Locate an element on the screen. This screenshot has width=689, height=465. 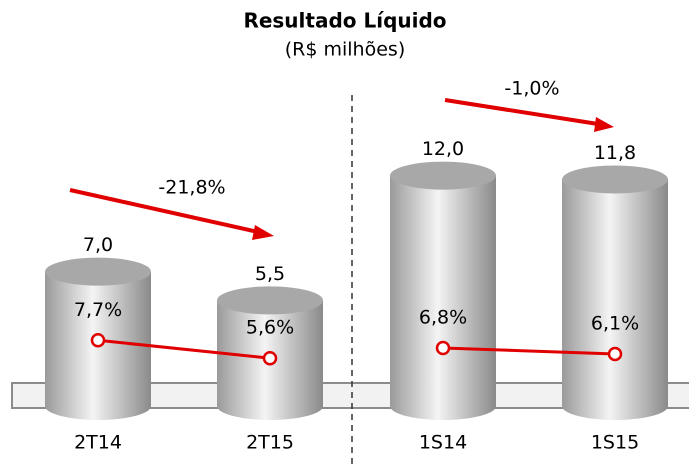
bar-value-label: 5,5 is located at coordinates (270, 274).